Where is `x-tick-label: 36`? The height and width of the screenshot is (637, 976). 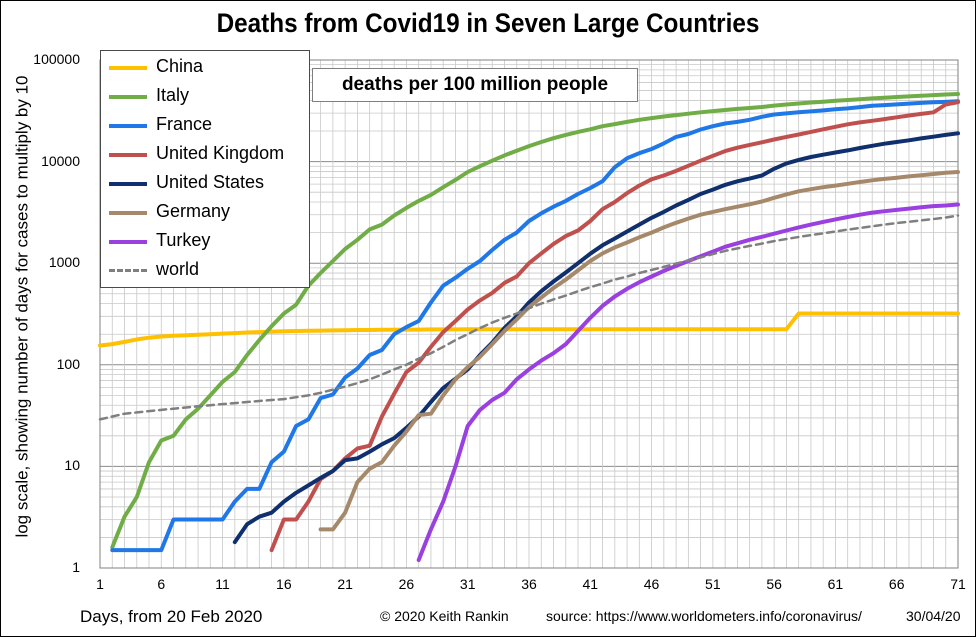 x-tick-label: 36 is located at coordinates (529, 584).